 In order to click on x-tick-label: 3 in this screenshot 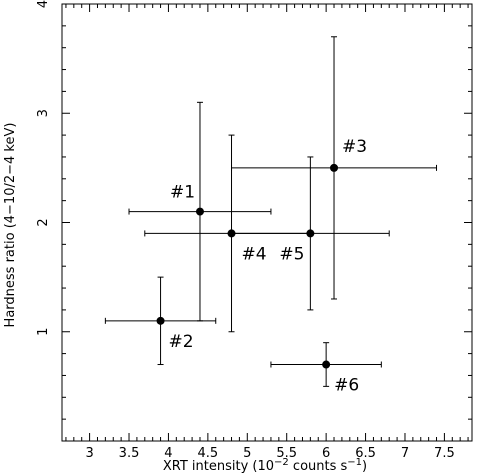, I will do `click(89, 453)`.